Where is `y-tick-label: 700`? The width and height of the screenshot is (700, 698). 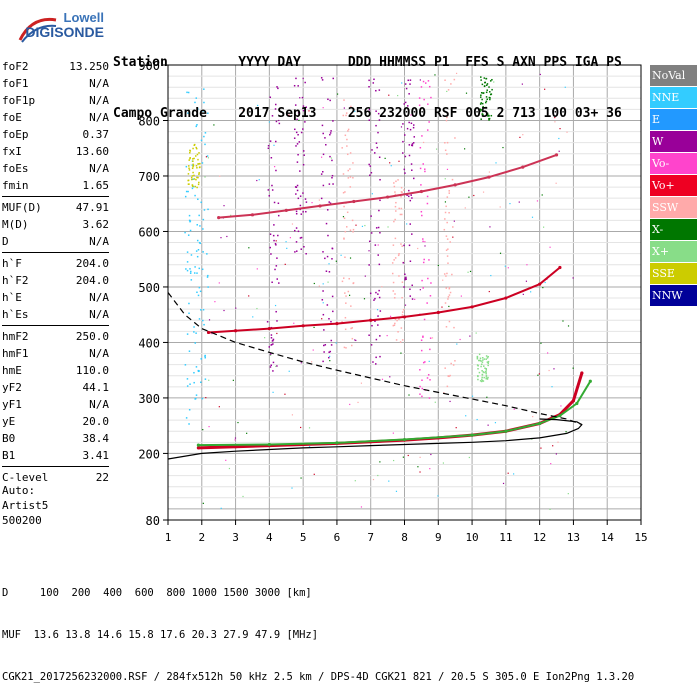 y-tick-label: 700 is located at coordinates (149, 177).